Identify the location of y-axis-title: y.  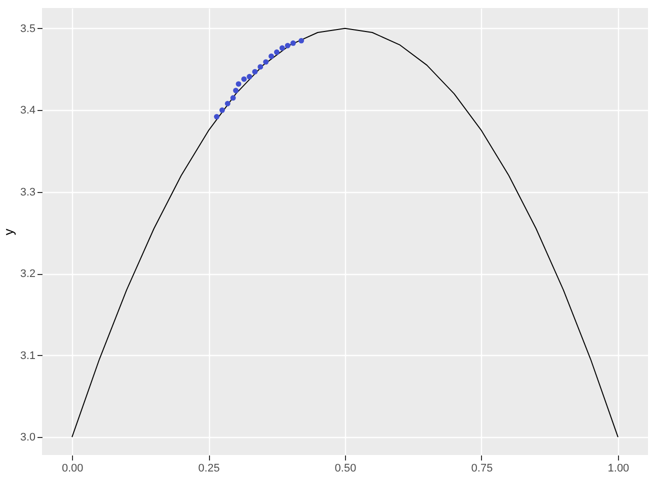
(8, 232).